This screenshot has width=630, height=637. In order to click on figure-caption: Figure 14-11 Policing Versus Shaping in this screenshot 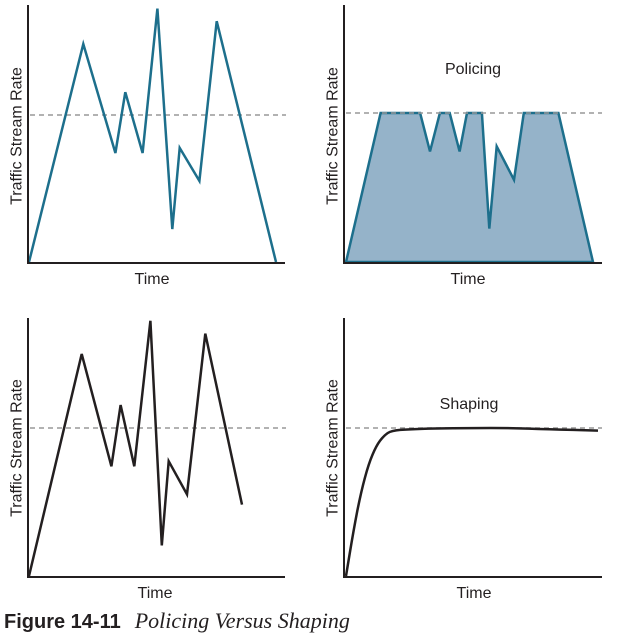, I will do `click(177, 621)`.